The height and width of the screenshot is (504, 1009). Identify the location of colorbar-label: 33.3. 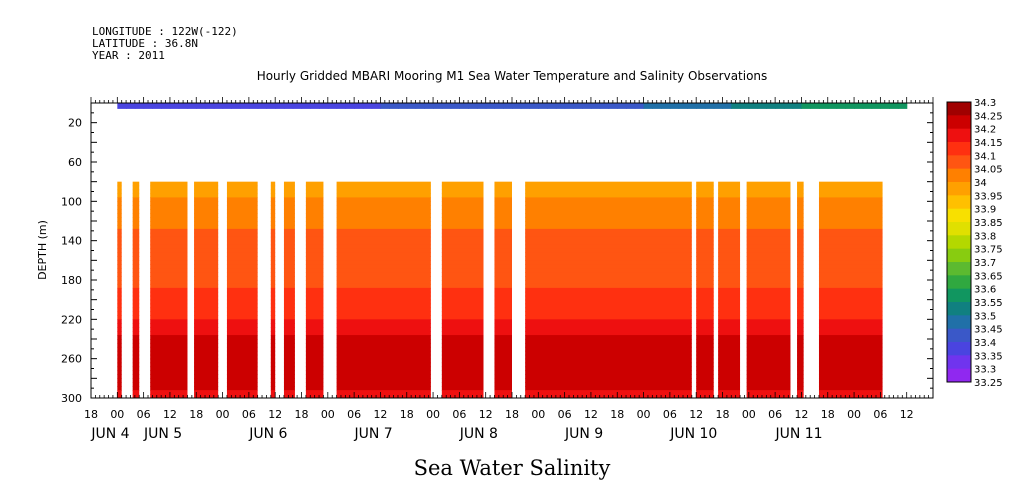
(985, 370).